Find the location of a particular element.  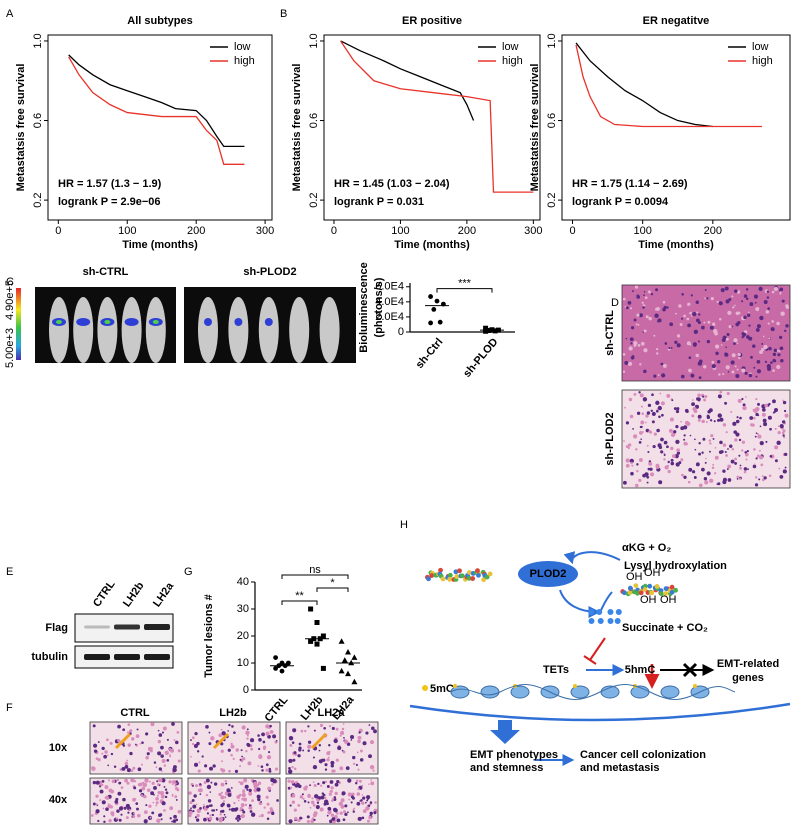

methyl-dot is located at coordinates (695, 686).